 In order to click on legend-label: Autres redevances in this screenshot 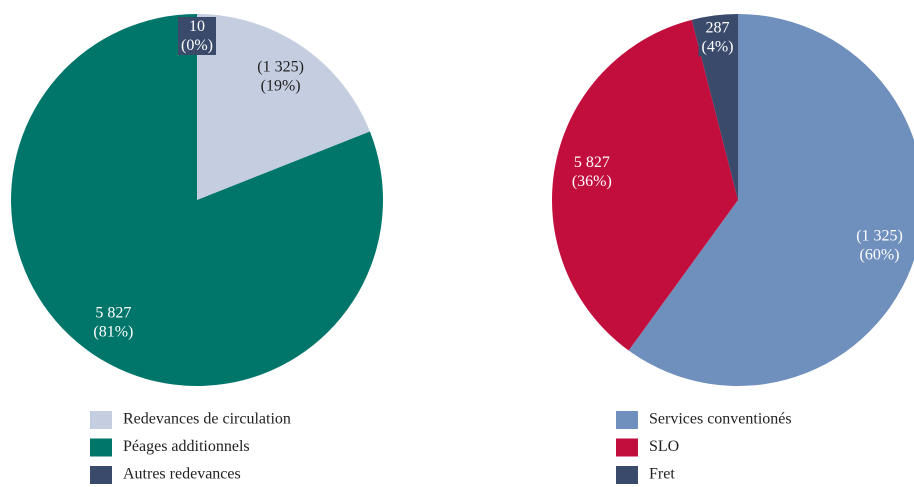, I will do `click(182, 474)`.